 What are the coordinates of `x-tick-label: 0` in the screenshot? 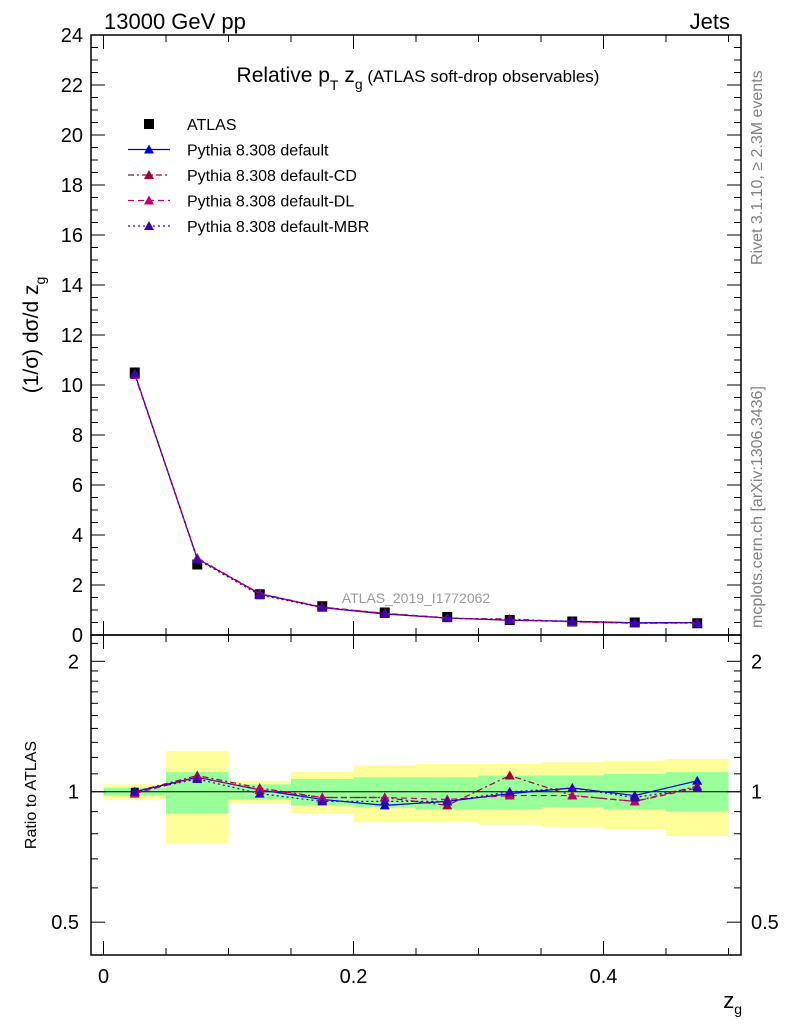 It's located at (103, 977).